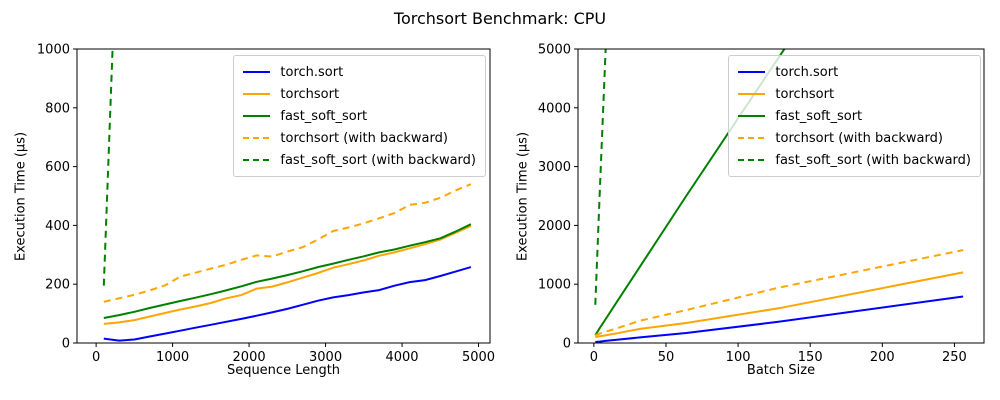 This screenshot has height=400, width=1000. What do you see at coordinates (249, 357) in the screenshot?
I see `x-tick-label: 2000` at bounding box center [249, 357].